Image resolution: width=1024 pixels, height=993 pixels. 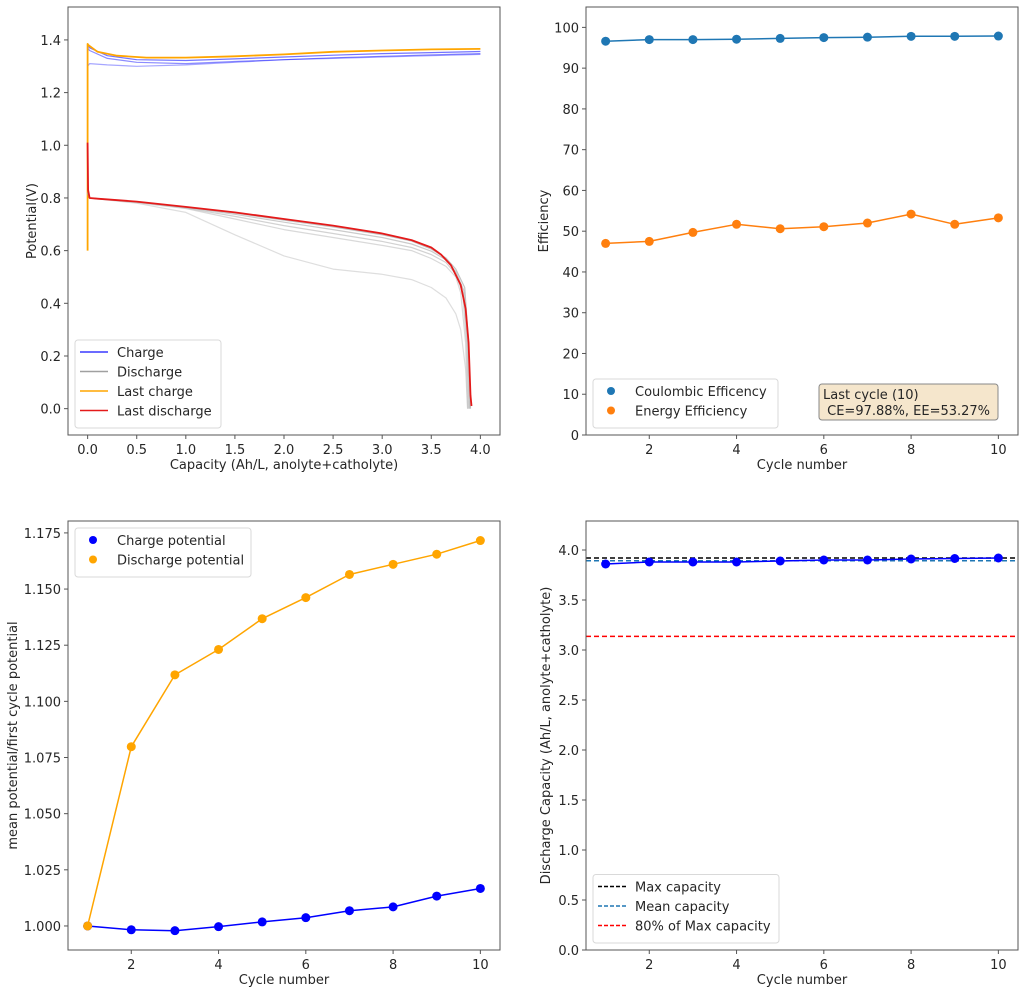 What do you see at coordinates (164, 412) in the screenshot?
I see `legend-label-last-discharge: Last discharge` at bounding box center [164, 412].